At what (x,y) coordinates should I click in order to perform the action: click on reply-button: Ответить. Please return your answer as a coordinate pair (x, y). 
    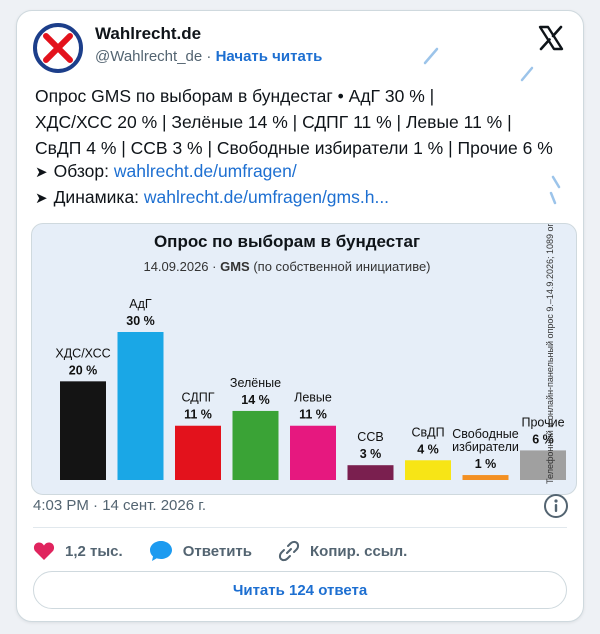
    Looking at the image, I should click on (200, 551).